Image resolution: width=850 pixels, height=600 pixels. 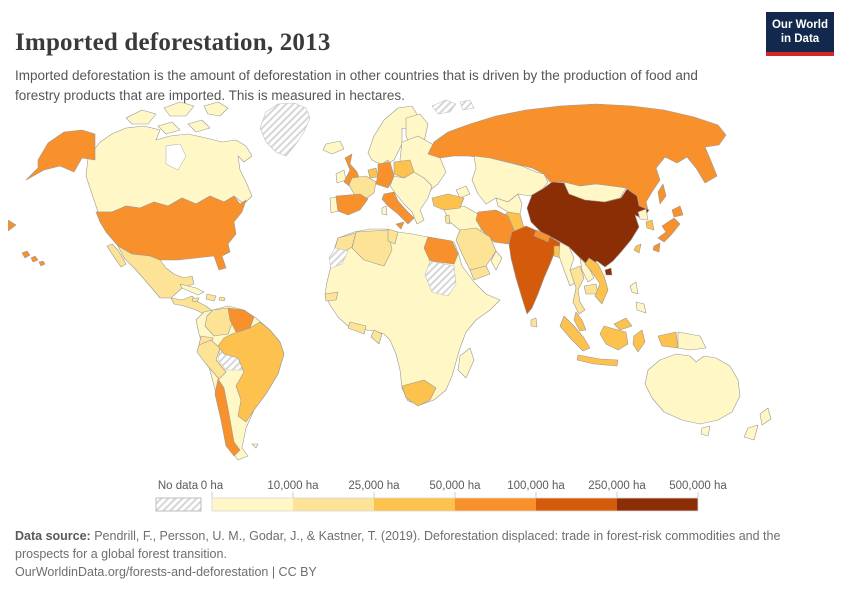 What do you see at coordinates (357, 328) in the screenshot?
I see `country-ivory-coast-ghana` at bounding box center [357, 328].